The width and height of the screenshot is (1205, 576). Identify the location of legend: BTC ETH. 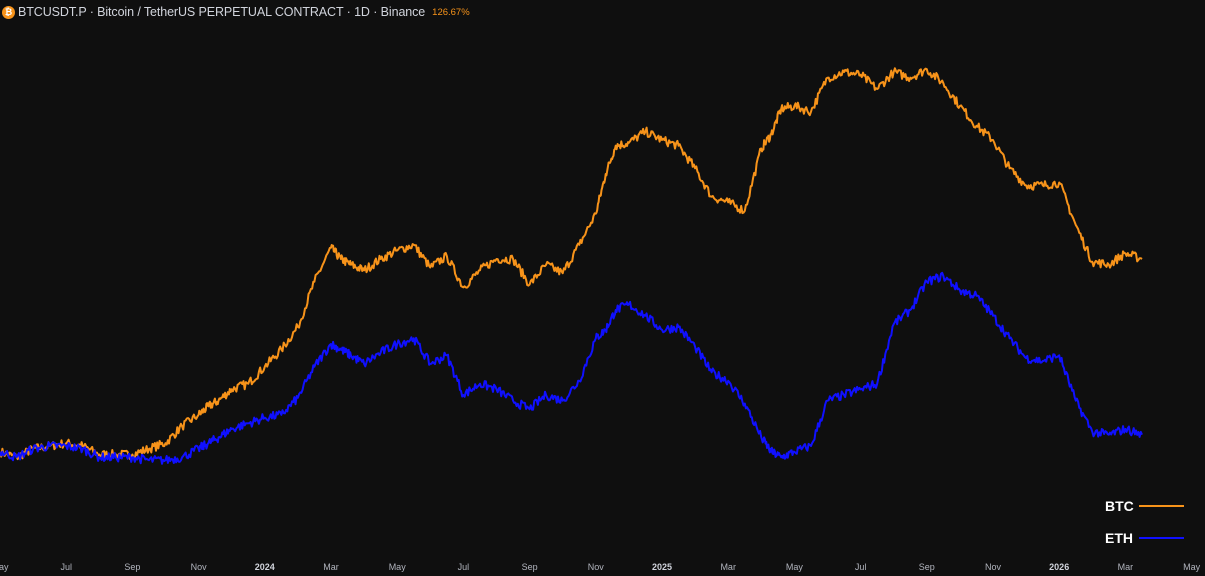
(1144, 522).